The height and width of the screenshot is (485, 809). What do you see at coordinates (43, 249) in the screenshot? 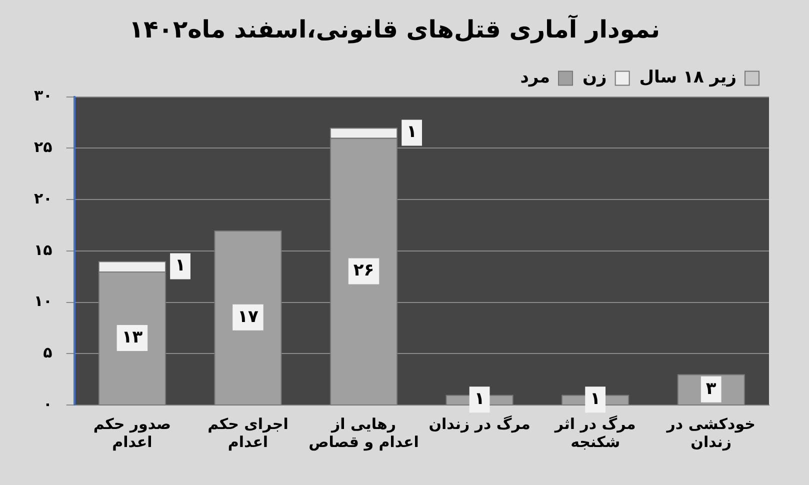
I see `y-tick-label: ۱۵` at bounding box center [43, 249].